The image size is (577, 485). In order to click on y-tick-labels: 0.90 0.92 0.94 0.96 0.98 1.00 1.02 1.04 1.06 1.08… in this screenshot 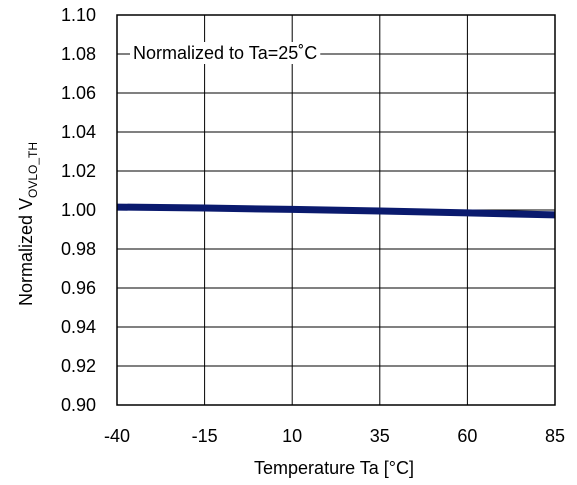, I will do `click(78, 210)`.